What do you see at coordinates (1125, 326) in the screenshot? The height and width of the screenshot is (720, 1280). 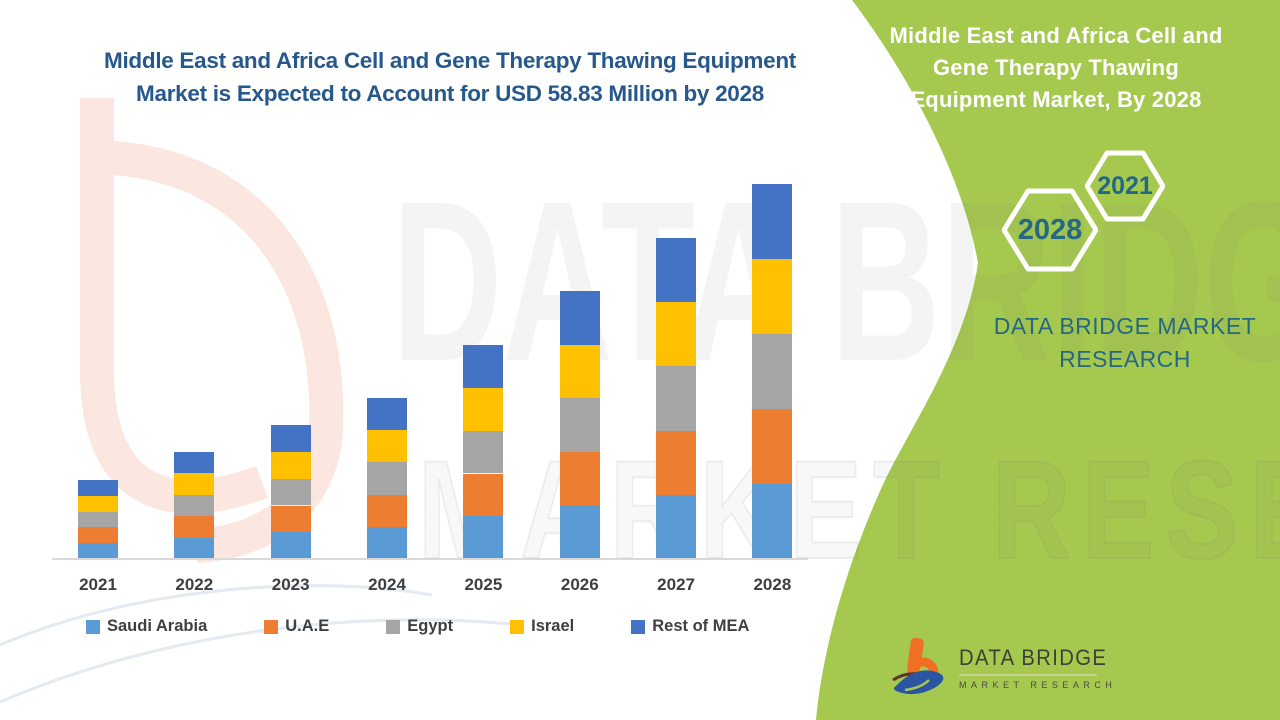 I see `brand-name-line-1: DATA BRIDGE MARKET` at bounding box center [1125, 326].